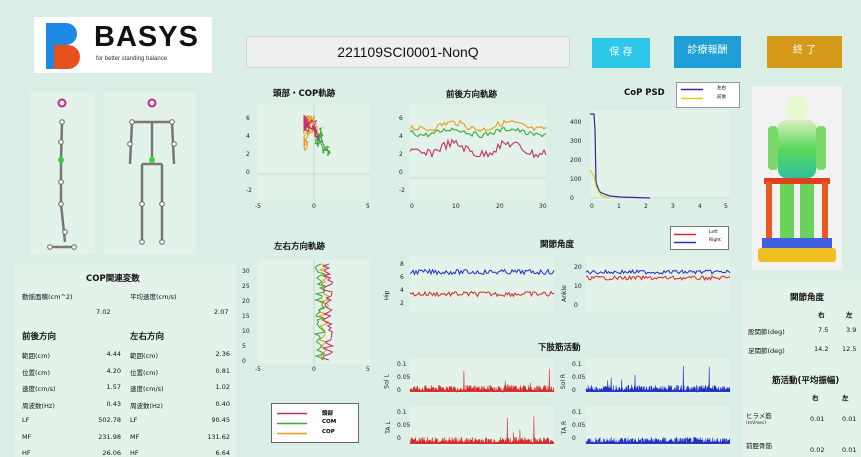 This screenshot has height=457, width=861. Describe the element at coordinates (766, 332) in the screenshot. I see `hip-row-label: 股関節(deg)` at that location.